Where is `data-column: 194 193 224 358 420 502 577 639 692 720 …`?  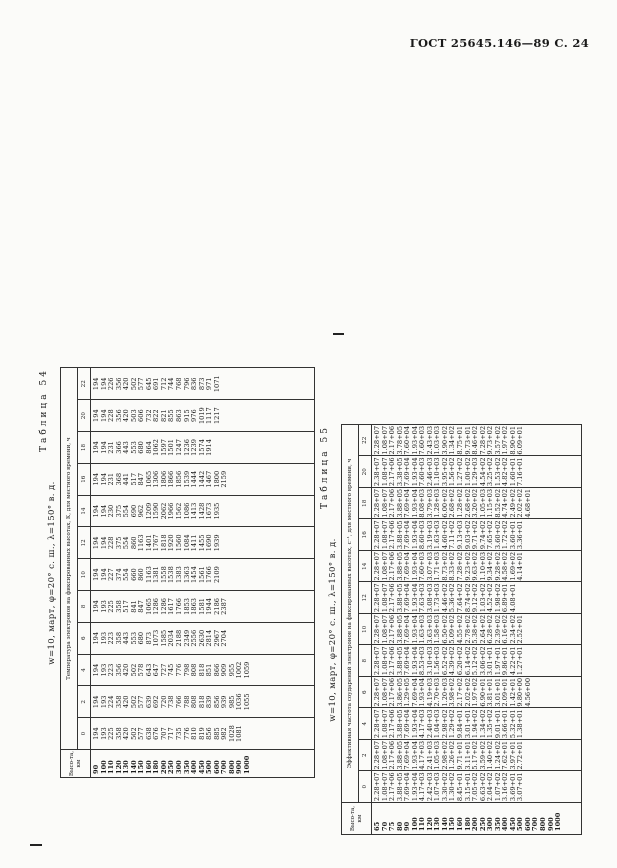
data-column: 194 193 224 358 420 502 577 639 692 720 … is located at coordinates (202, 701).